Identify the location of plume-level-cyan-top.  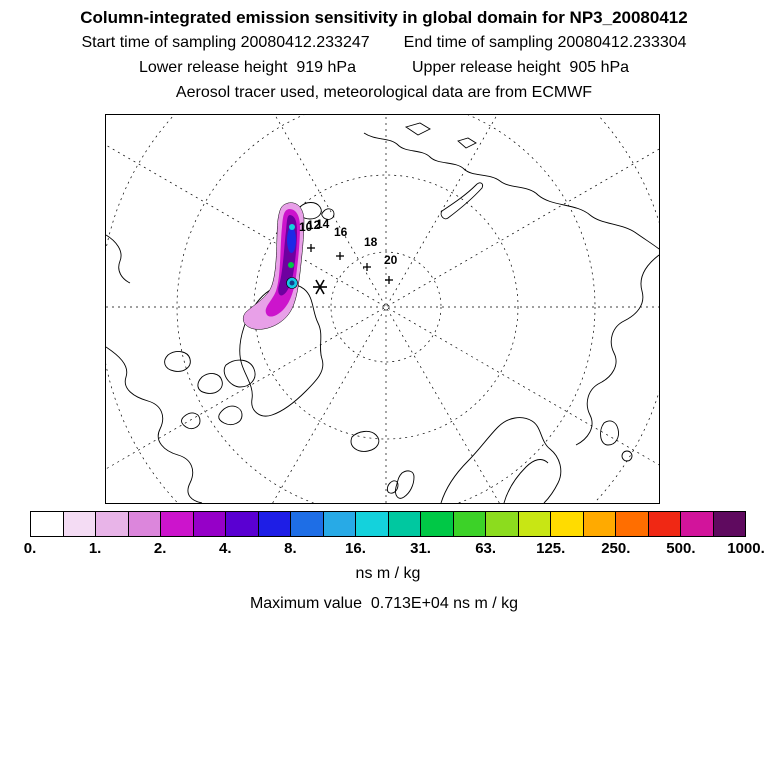
(292, 227).